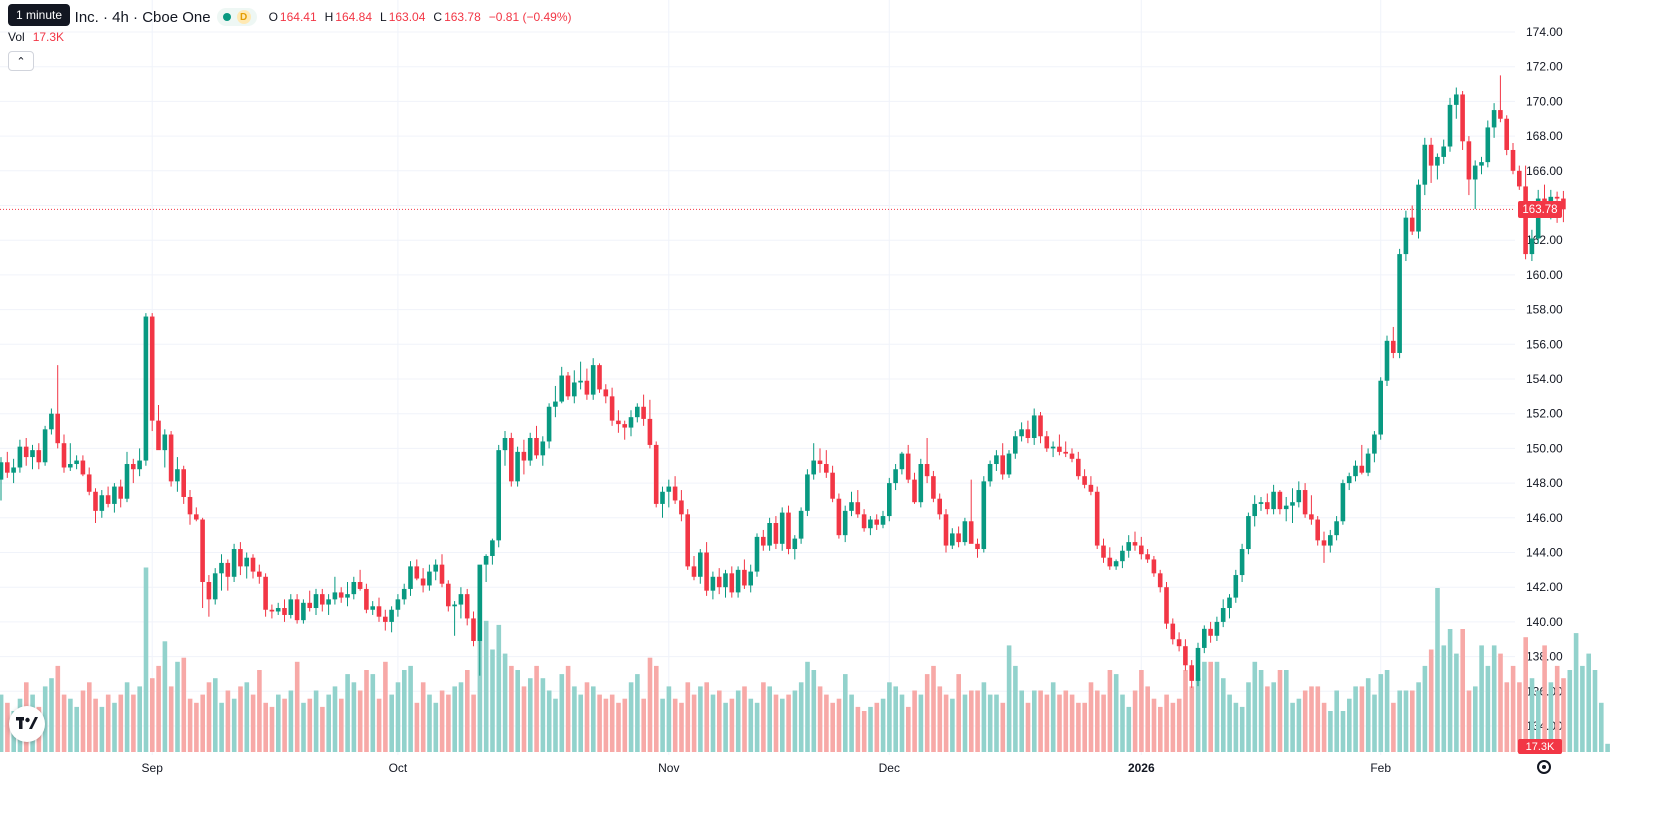 The image size is (1678, 835). What do you see at coordinates (1544, 767) in the screenshot?
I see `settings-gear-icon` at bounding box center [1544, 767].